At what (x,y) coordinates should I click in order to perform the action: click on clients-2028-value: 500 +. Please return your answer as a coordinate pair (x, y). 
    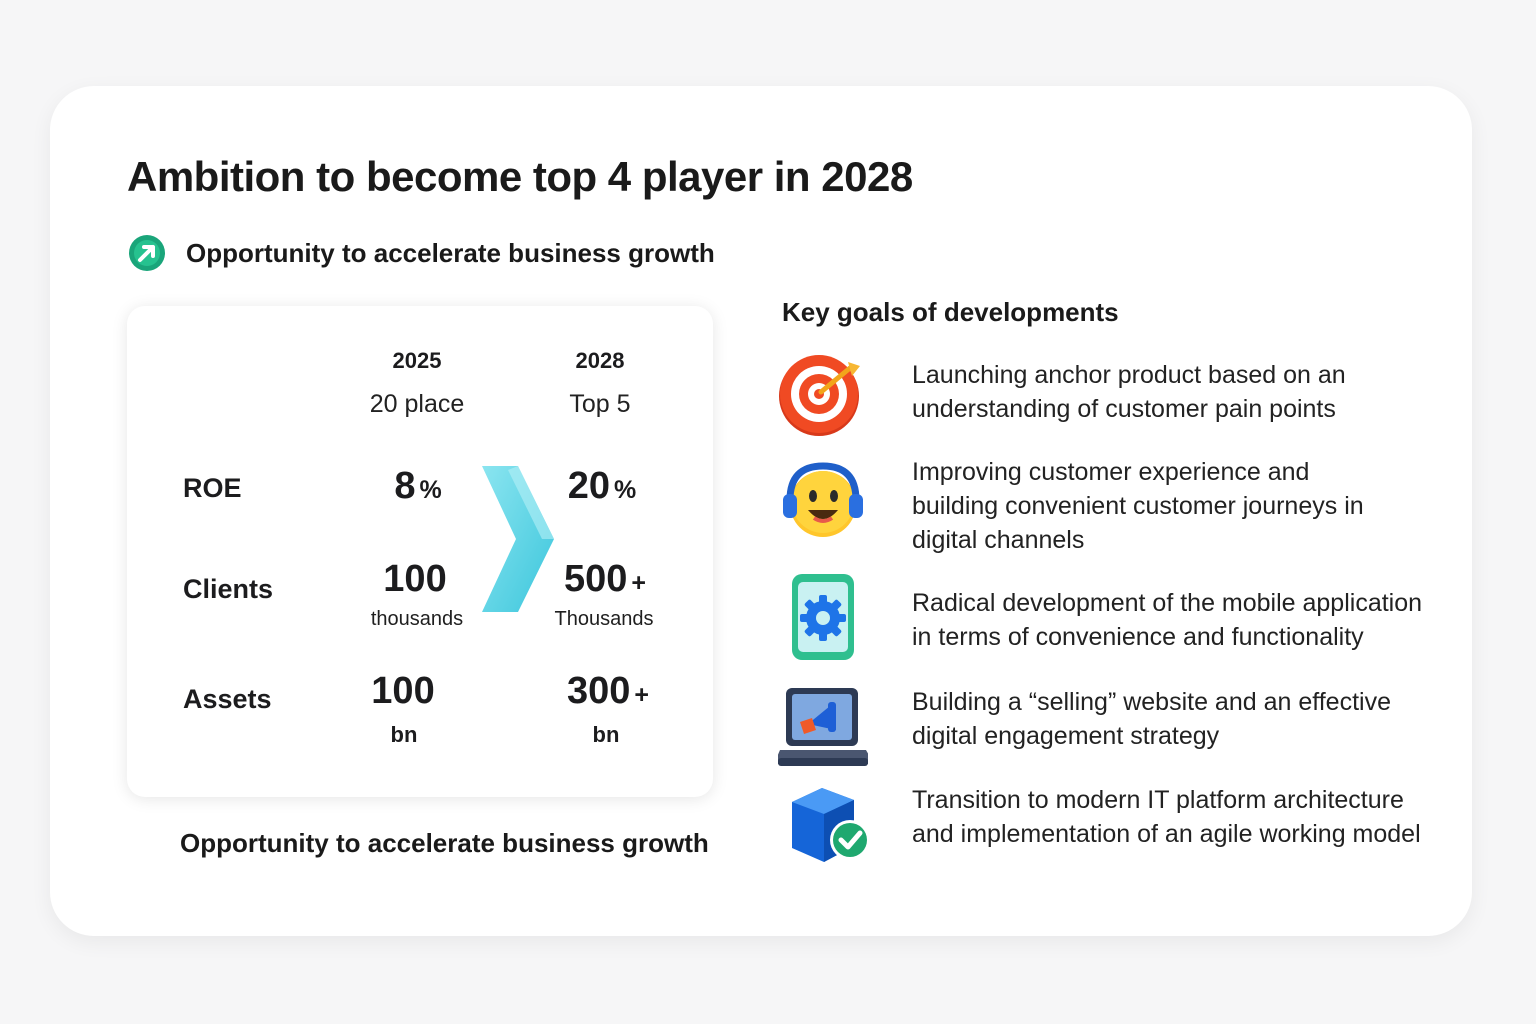
    Looking at the image, I should click on (604, 579).